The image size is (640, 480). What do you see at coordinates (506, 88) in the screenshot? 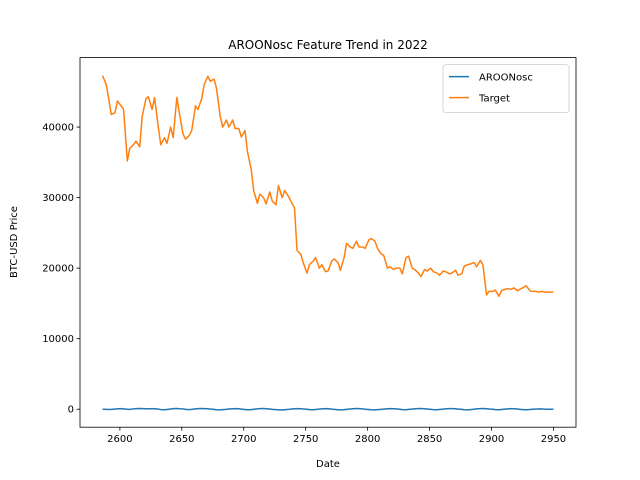
I see `legend-box` at bounding box center [506, 88].